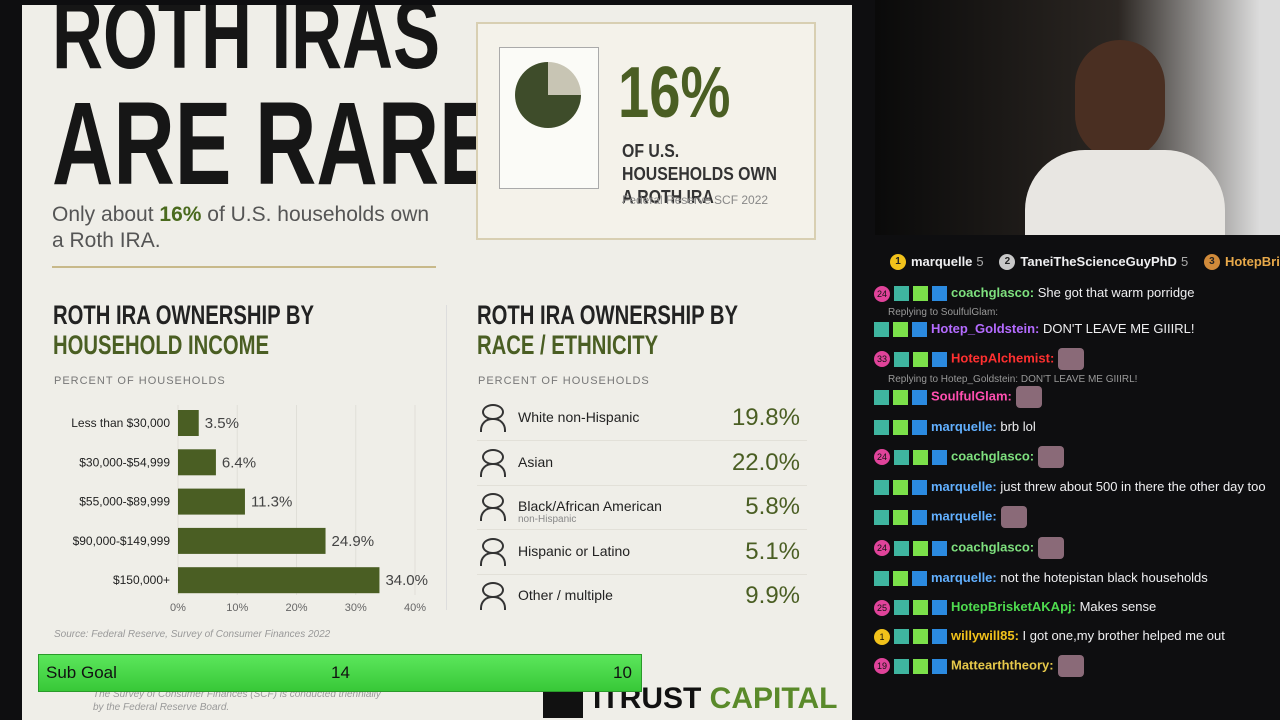  I want to click on value-label: 11.3%, so click(271, 502).